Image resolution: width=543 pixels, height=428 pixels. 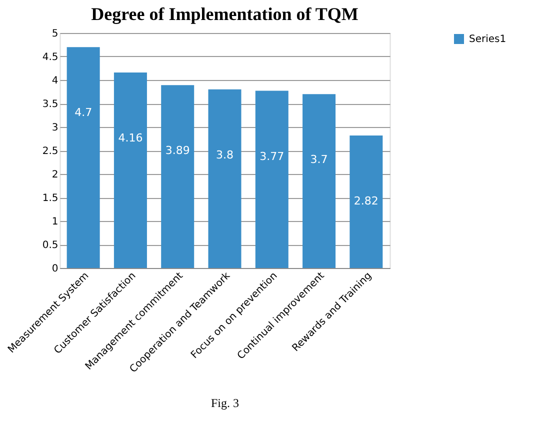 What do you see at coordinates (225, 155) in the screenshot?
I see `data-label: 3.8` at bounding box center [225, 155].